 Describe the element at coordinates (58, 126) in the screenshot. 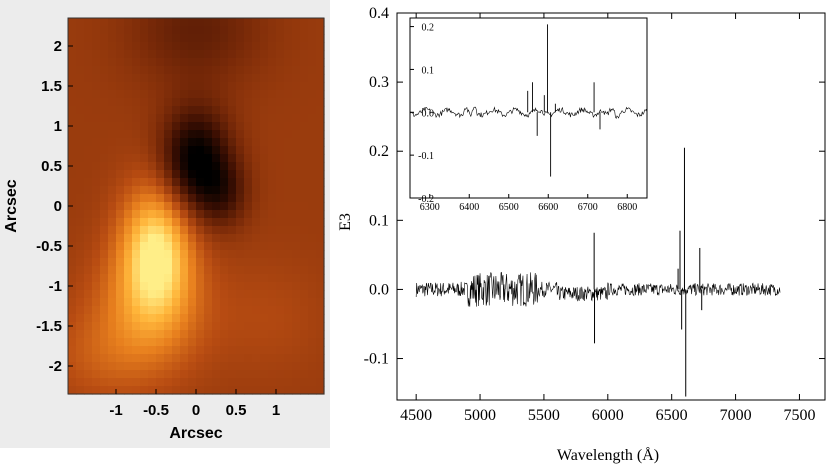

I see `map-y-tick-label: 1` at that location.